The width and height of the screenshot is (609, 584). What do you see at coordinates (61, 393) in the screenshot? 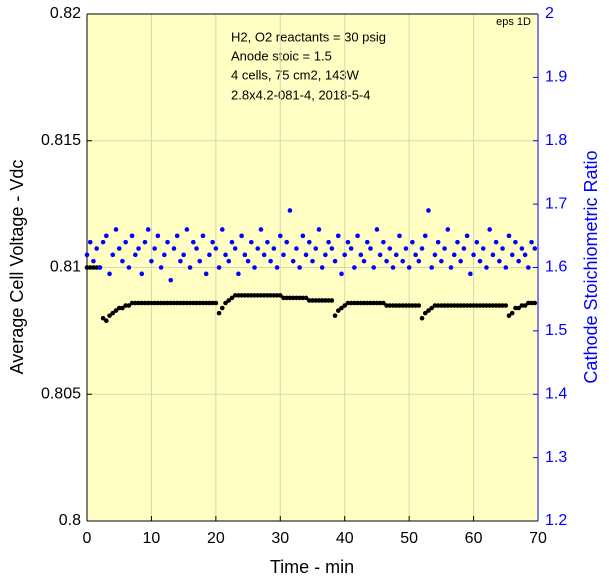
I see `y-tick-label: 0.805` at bounding box center [61, 393].